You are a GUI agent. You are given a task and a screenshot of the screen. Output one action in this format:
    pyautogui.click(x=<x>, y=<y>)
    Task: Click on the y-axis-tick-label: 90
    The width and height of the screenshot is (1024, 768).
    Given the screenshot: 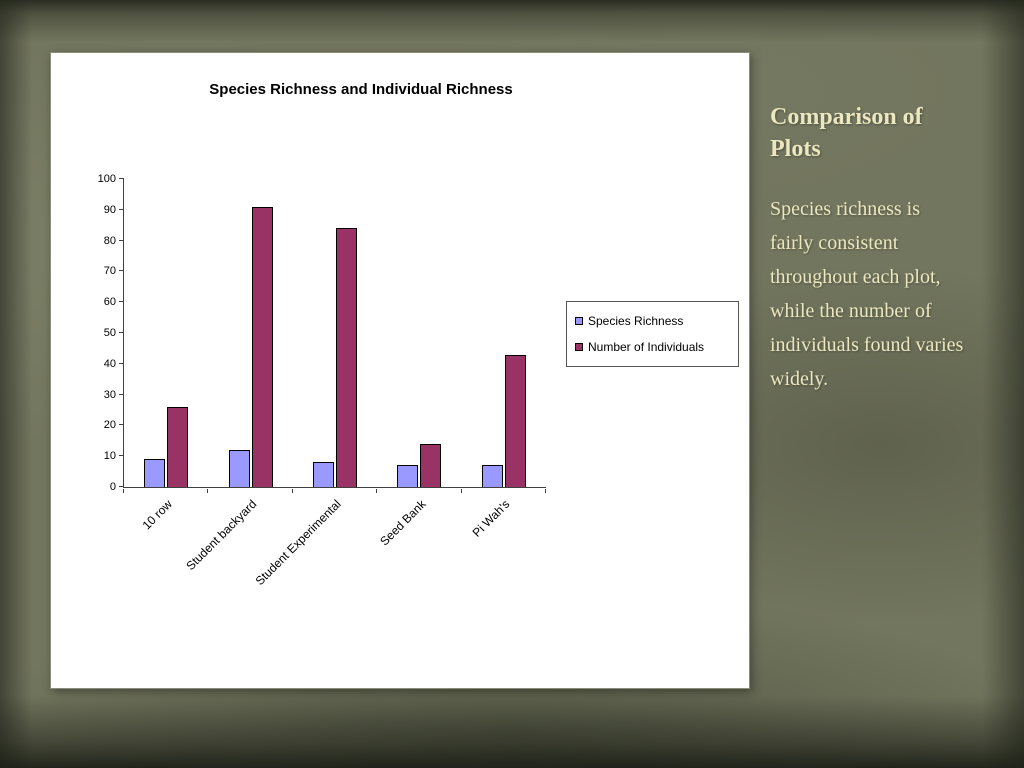 What is the action you would take?
    pyautogui.click(x=109, y=209)
    